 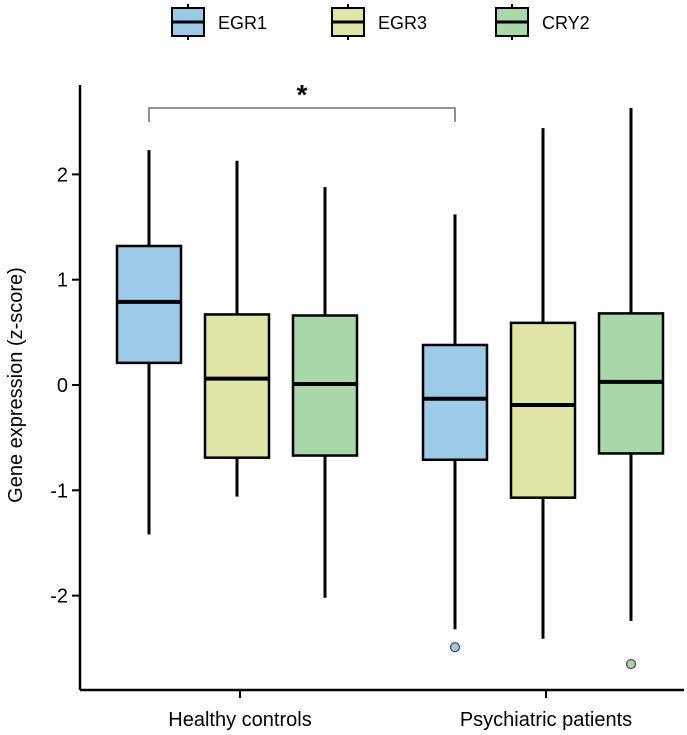 I want to click on significance-star: *, so click(x=302, y=94).